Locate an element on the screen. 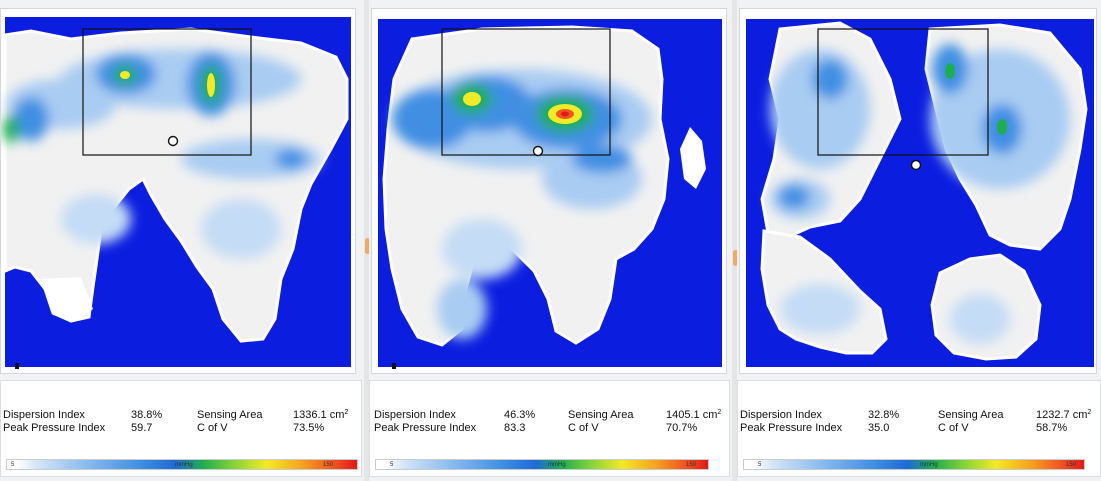 The image size is (1101, 481). sensing-area-number: 1405.1 cm is located at coordinates (692, 415).